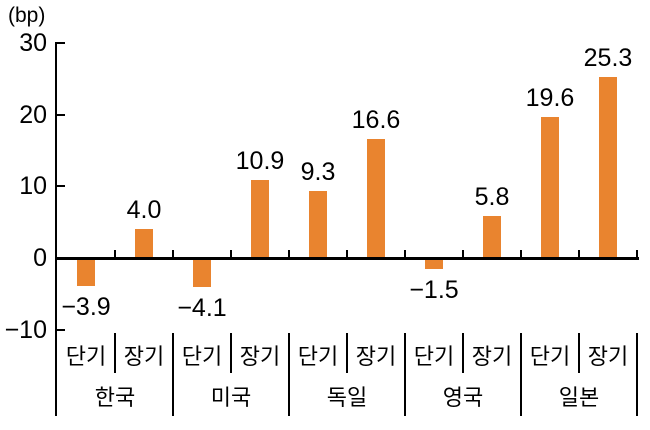  What do you see at coordinates (579, 397) in the screenshot?
I see `category-label: 일본` at bounding box center [579, 397].